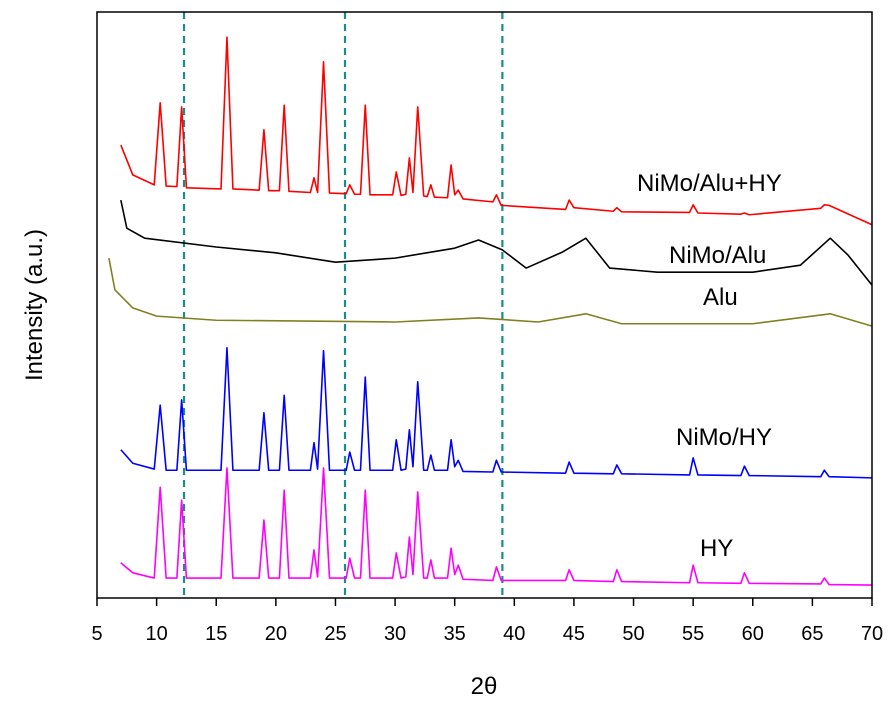 The height and width of the screenshot is (718, 888). What do you see at coordinates (574, 634) in the screenshot?
I see `x-tick-label: 45` at bounding box center [574, 634].